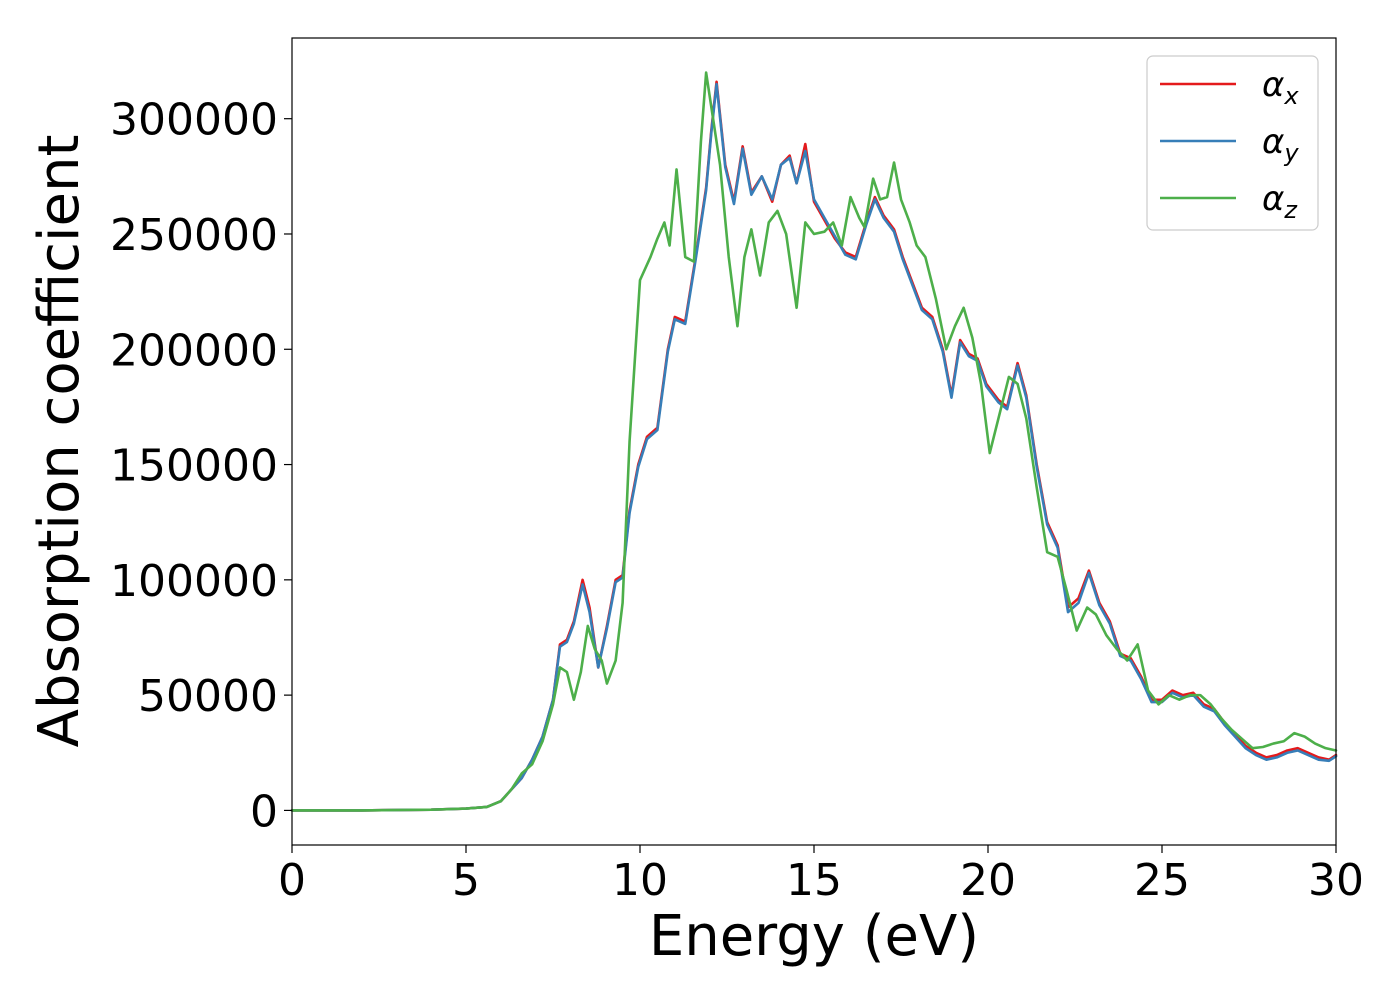 This screenshot has width=1400, height=1000. What do you see at coordinates (194, 235) in the screenshot?
I see `y-tick-label: 250000` at bounding box center [194, 235].